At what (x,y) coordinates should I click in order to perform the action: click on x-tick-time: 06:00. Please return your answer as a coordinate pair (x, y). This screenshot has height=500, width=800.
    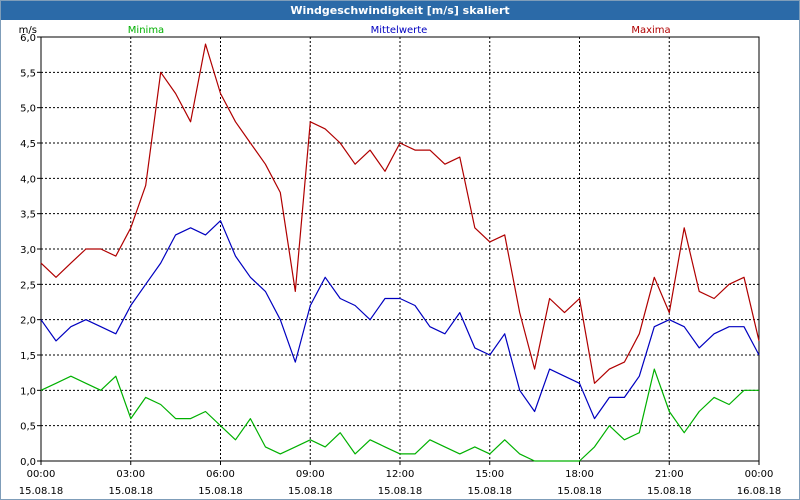
    Looking at the image, I should click on (220, 474).